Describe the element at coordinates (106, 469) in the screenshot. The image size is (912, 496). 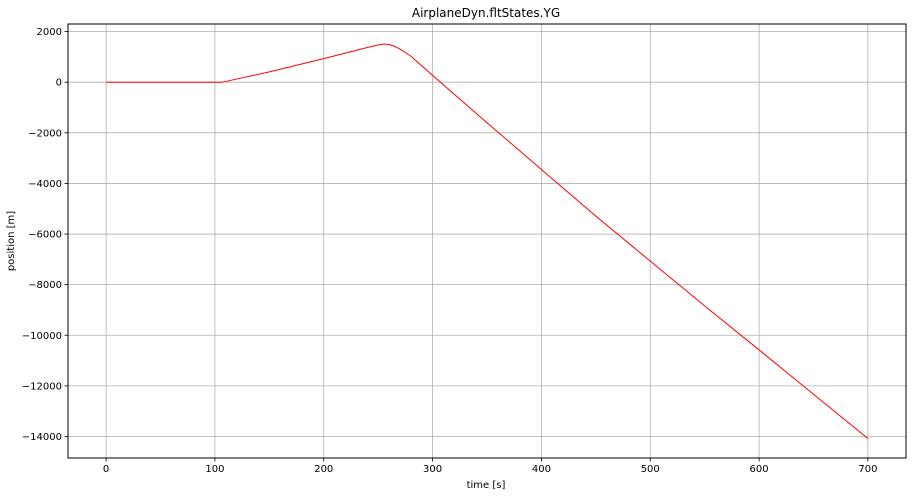
I see `x-tick-label: 0` at that location.